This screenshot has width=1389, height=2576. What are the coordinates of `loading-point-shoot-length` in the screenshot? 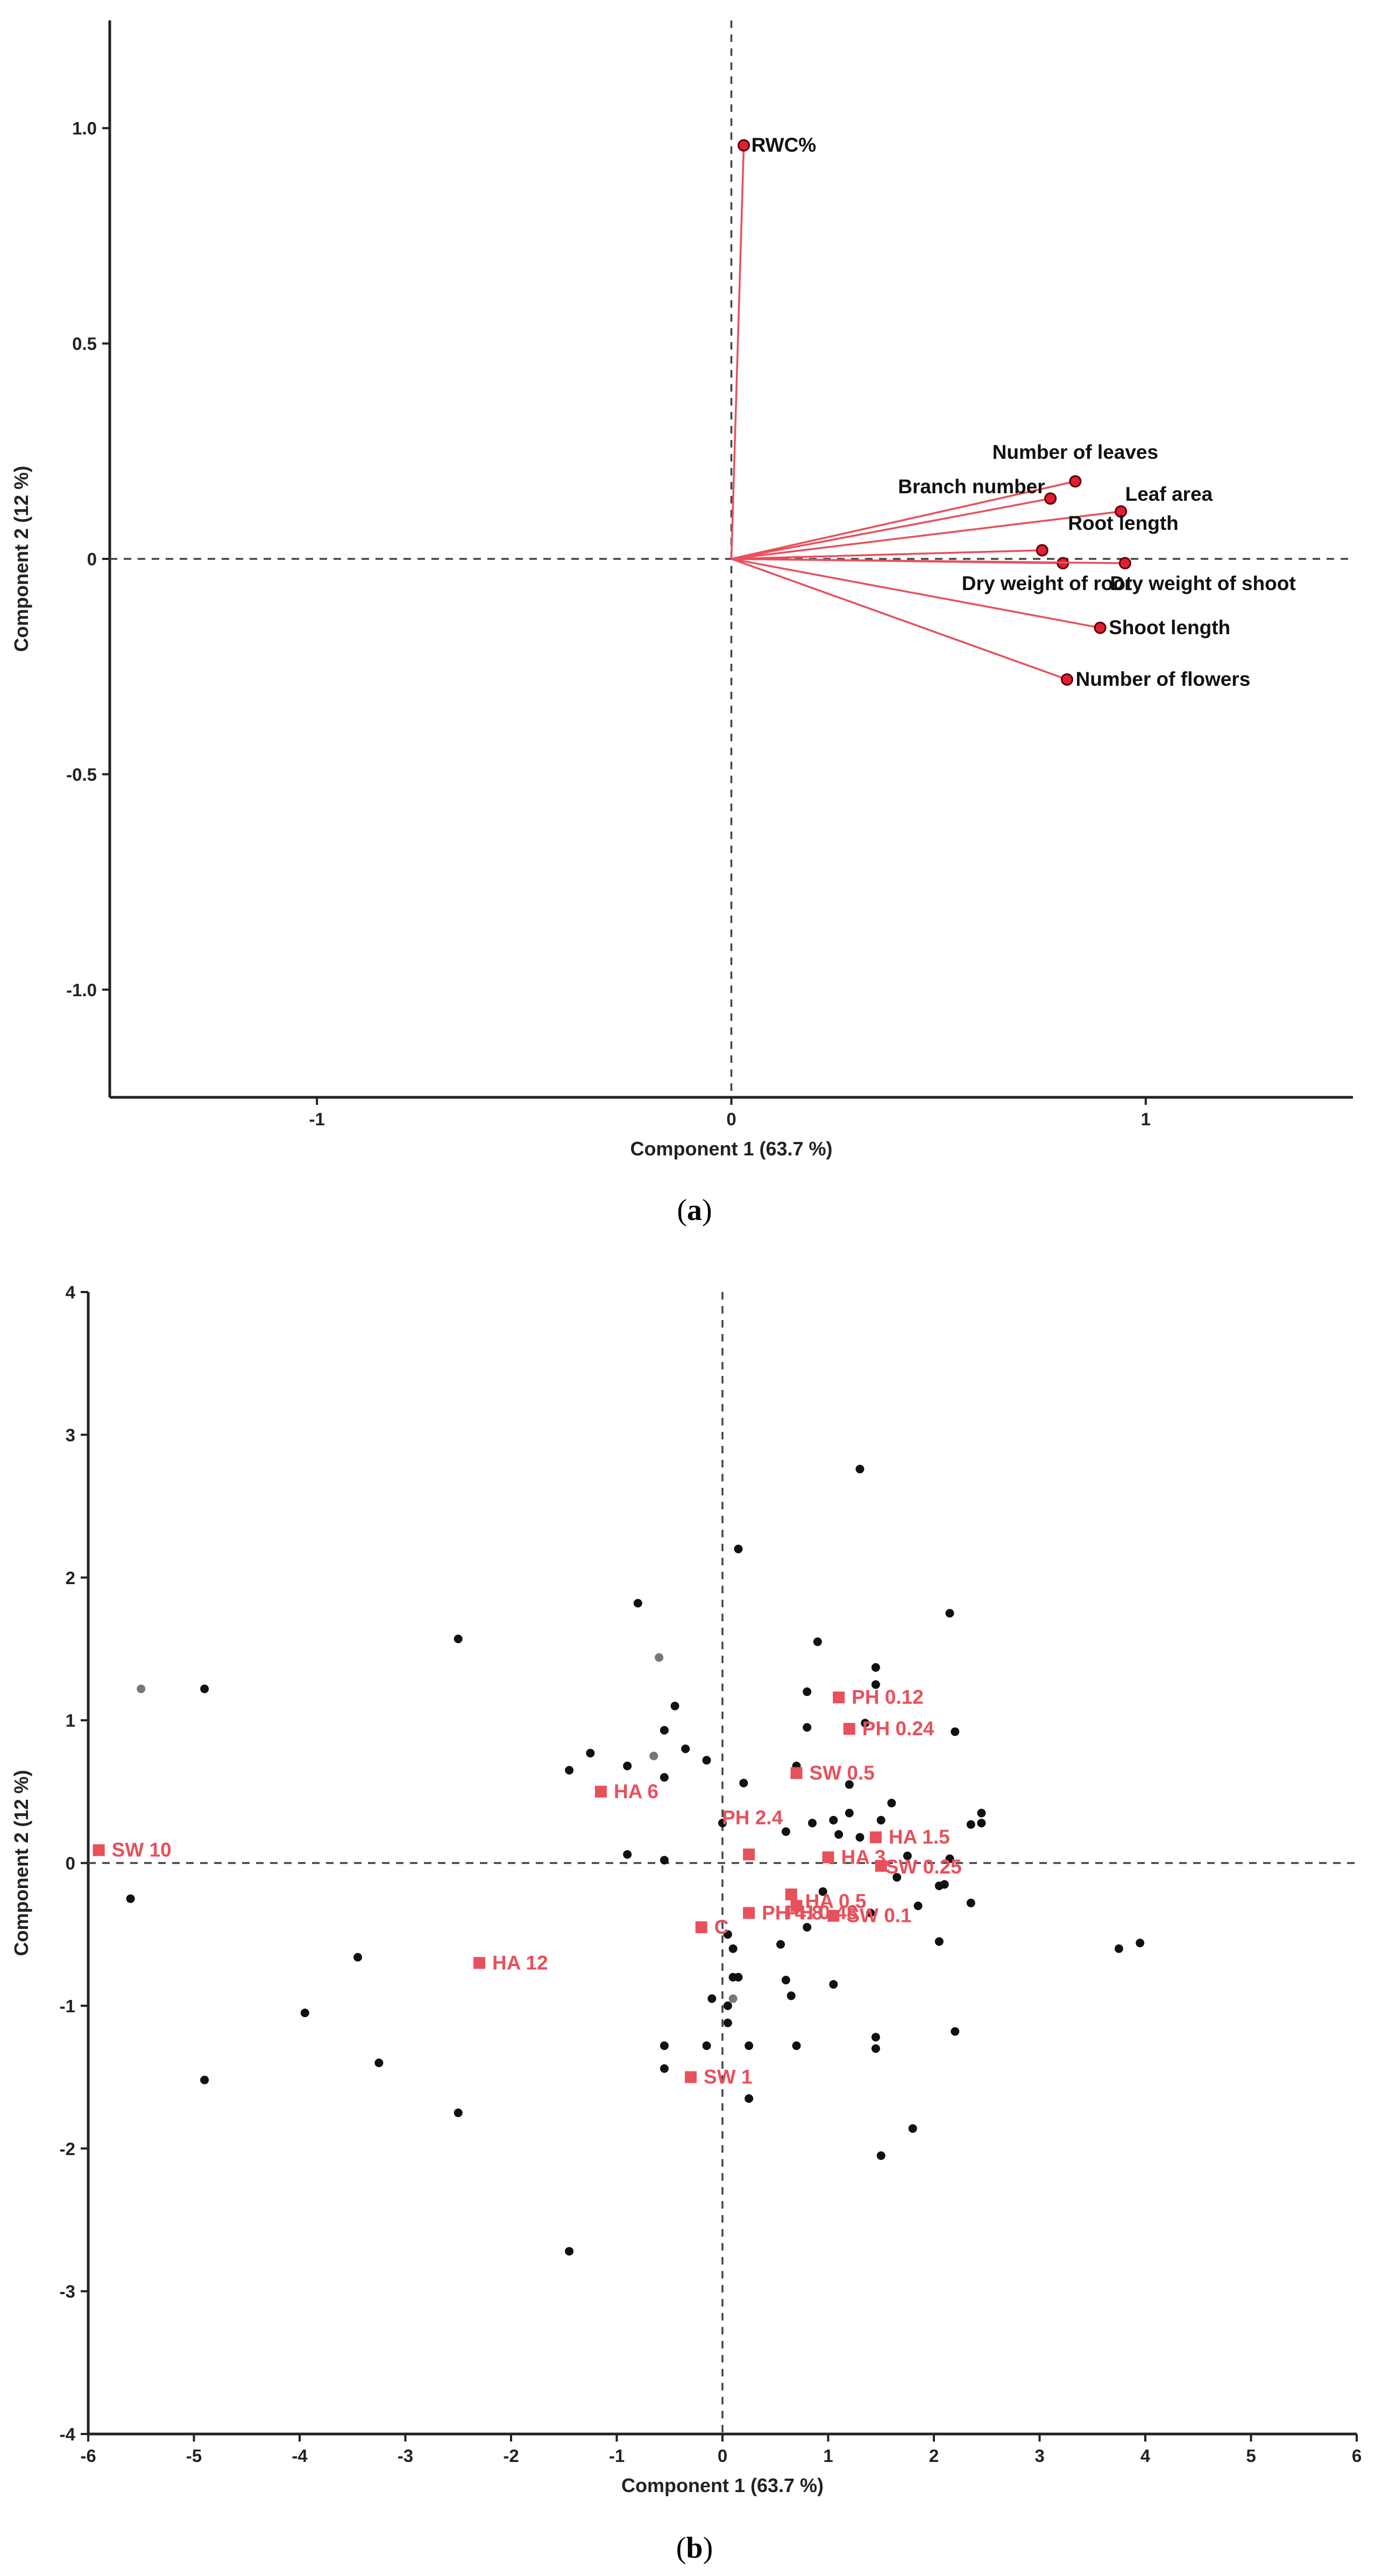 It's located at (1100, 627).